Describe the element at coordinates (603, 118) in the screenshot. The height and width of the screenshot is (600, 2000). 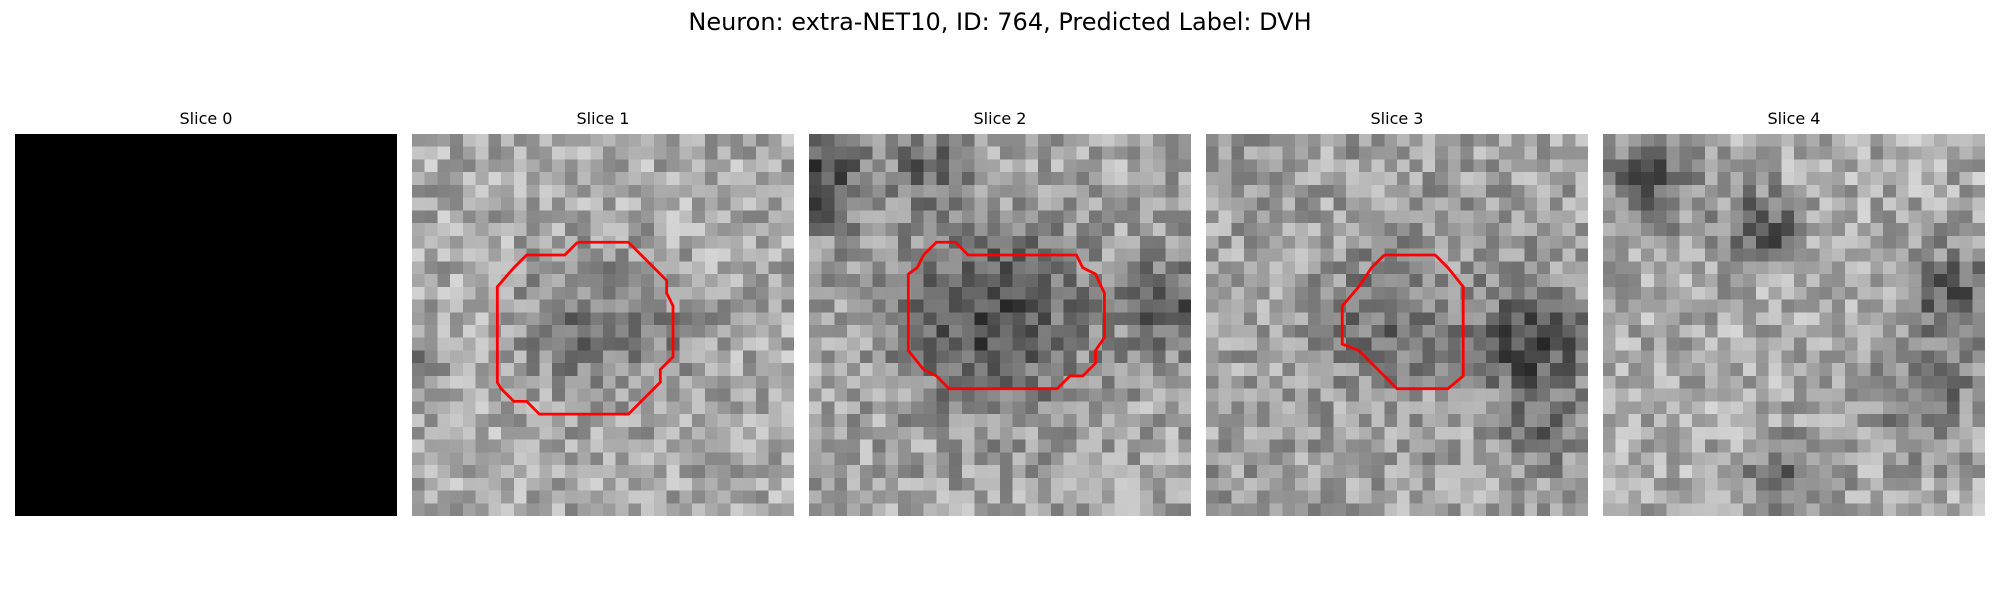
I see `slice-title: Slice 1` at that location.